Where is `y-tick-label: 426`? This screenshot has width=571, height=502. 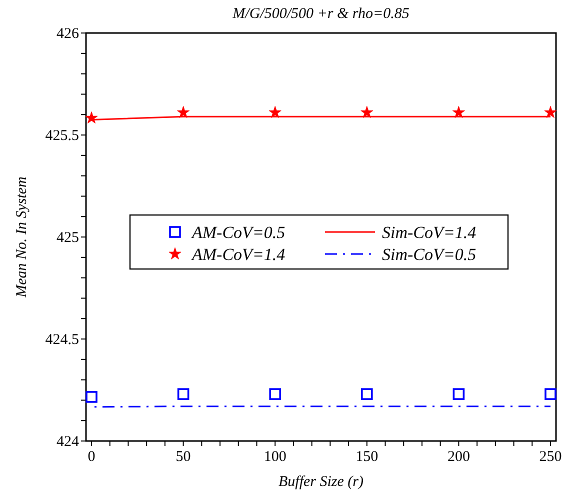 y-tick-label: 426 is located at coordinates (68, 34).